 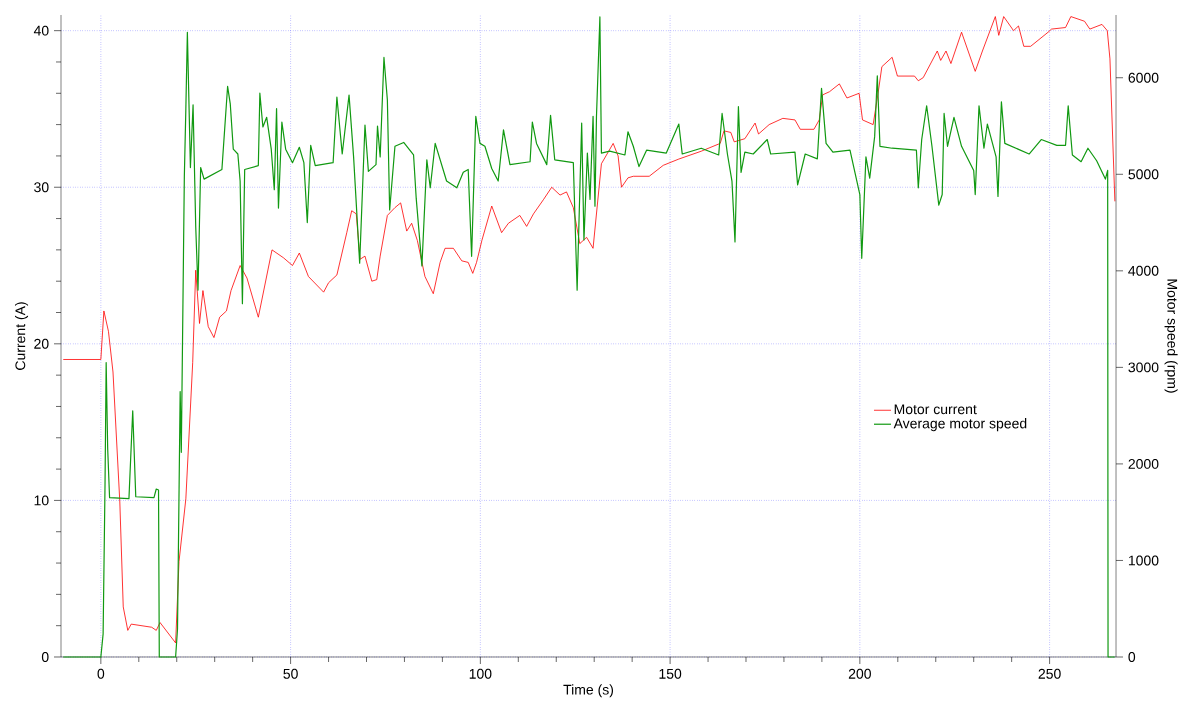 What do you see at coordinates (480, 673) in the screenshot?
I see `x-tick-label: 100` at bounding box center [480, 673].